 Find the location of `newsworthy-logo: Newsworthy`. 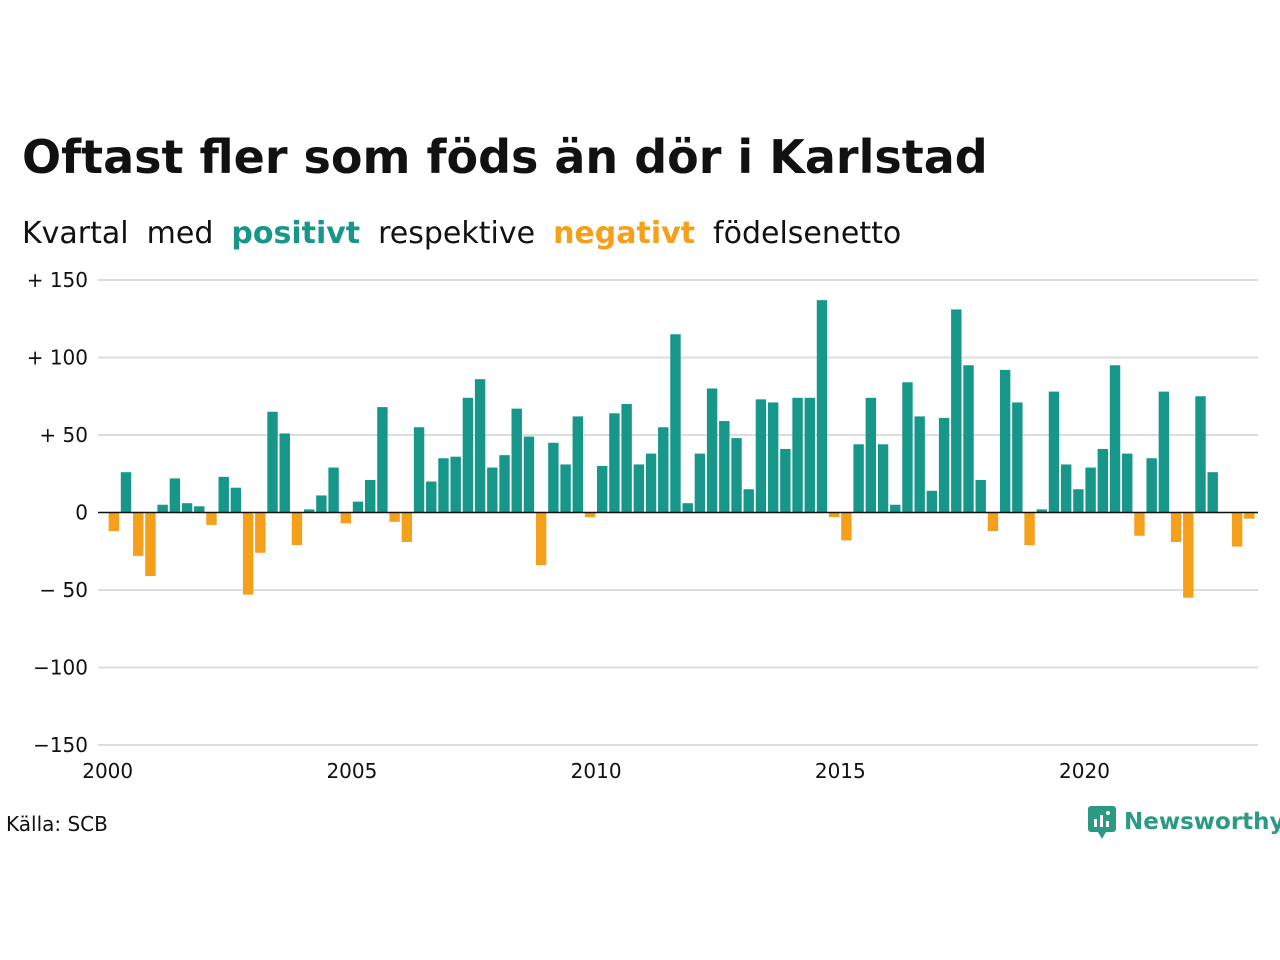

newsworthy-logo: Newsworthy is located at coordinates (1184, 822).